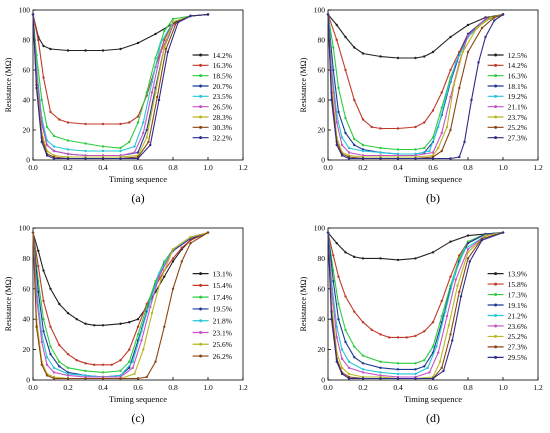 Image resolution: width=550 pixels, height=433 pixels. Describe the element at coordinates (517, 65) in the screenshot. I see `legend-label: 14.2%` at that location.